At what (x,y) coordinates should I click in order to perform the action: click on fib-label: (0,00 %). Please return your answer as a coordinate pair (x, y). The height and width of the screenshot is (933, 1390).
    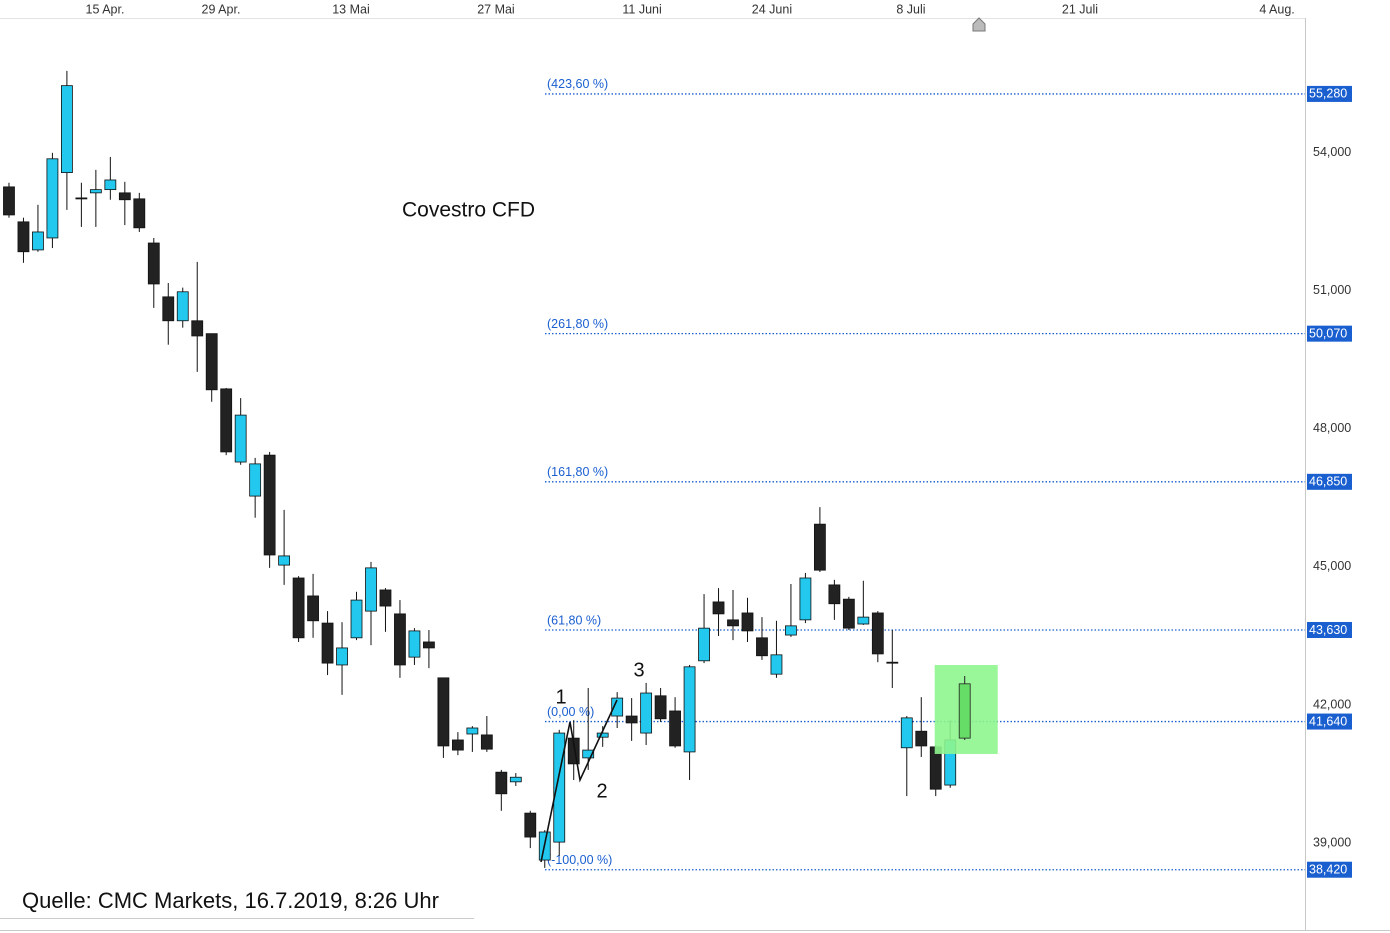
    Looking at the image, I should click on (570, 712).